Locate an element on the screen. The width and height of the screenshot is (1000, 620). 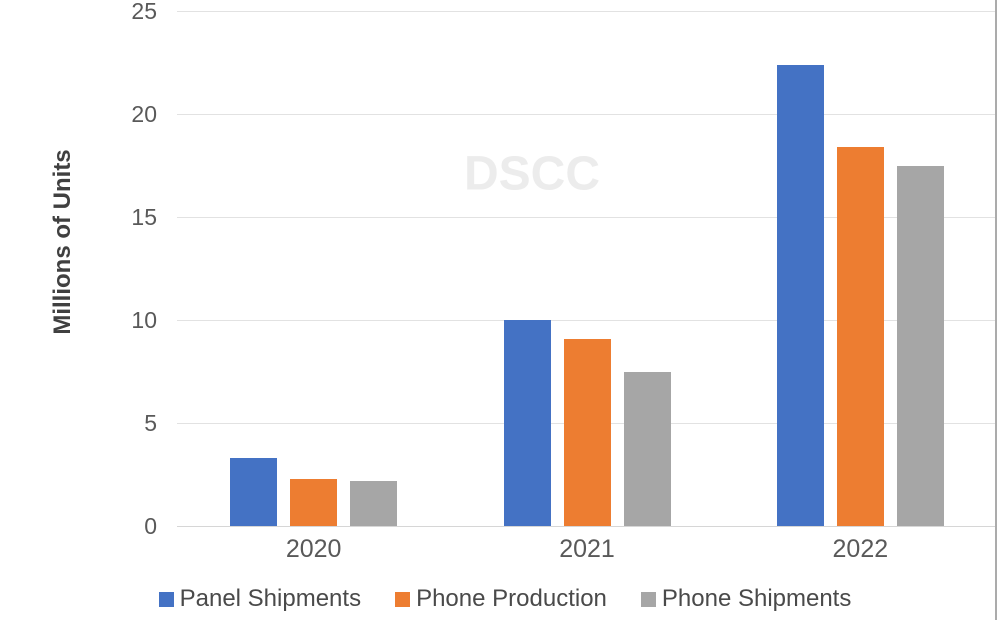
watermark: DSCC is located at coordinates (532, 174).